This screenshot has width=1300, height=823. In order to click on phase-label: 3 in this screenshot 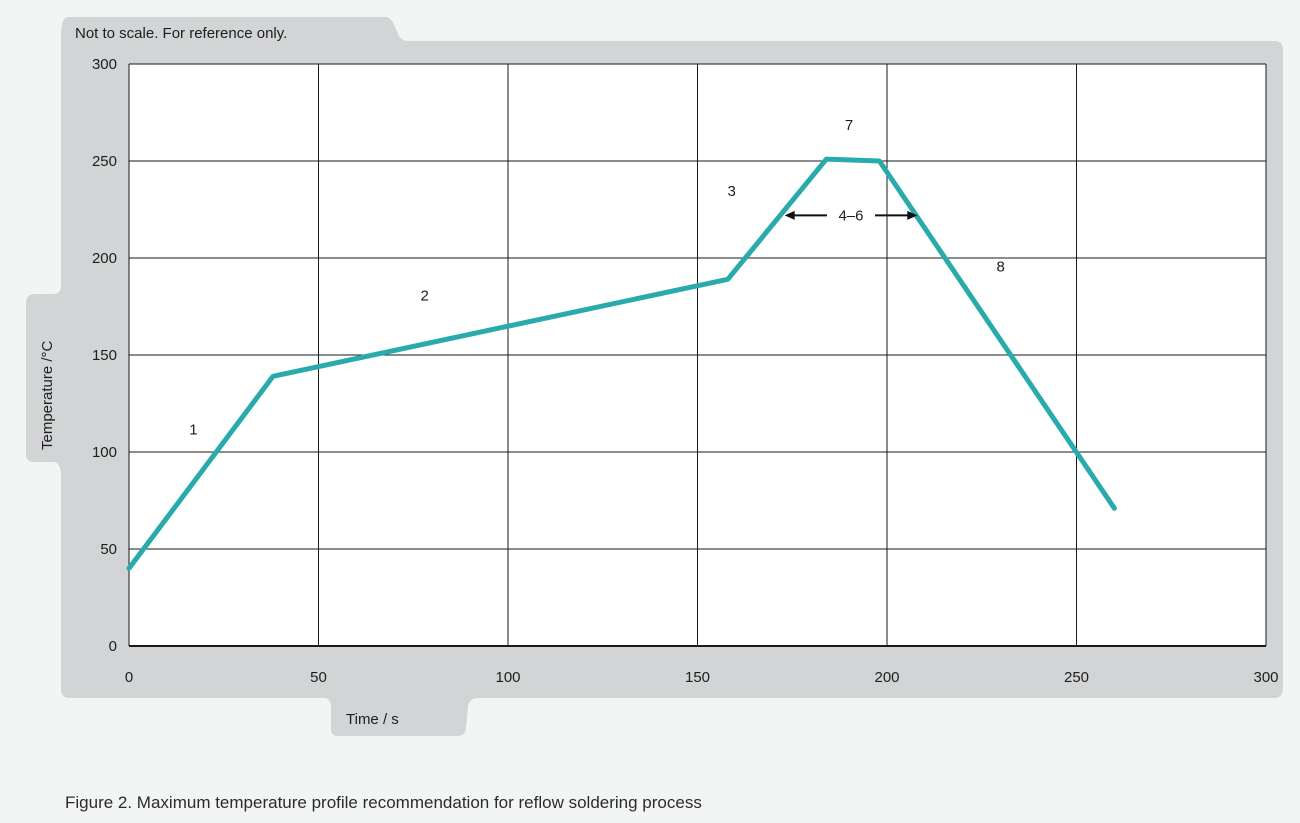, I will do `click(731, 191)`.